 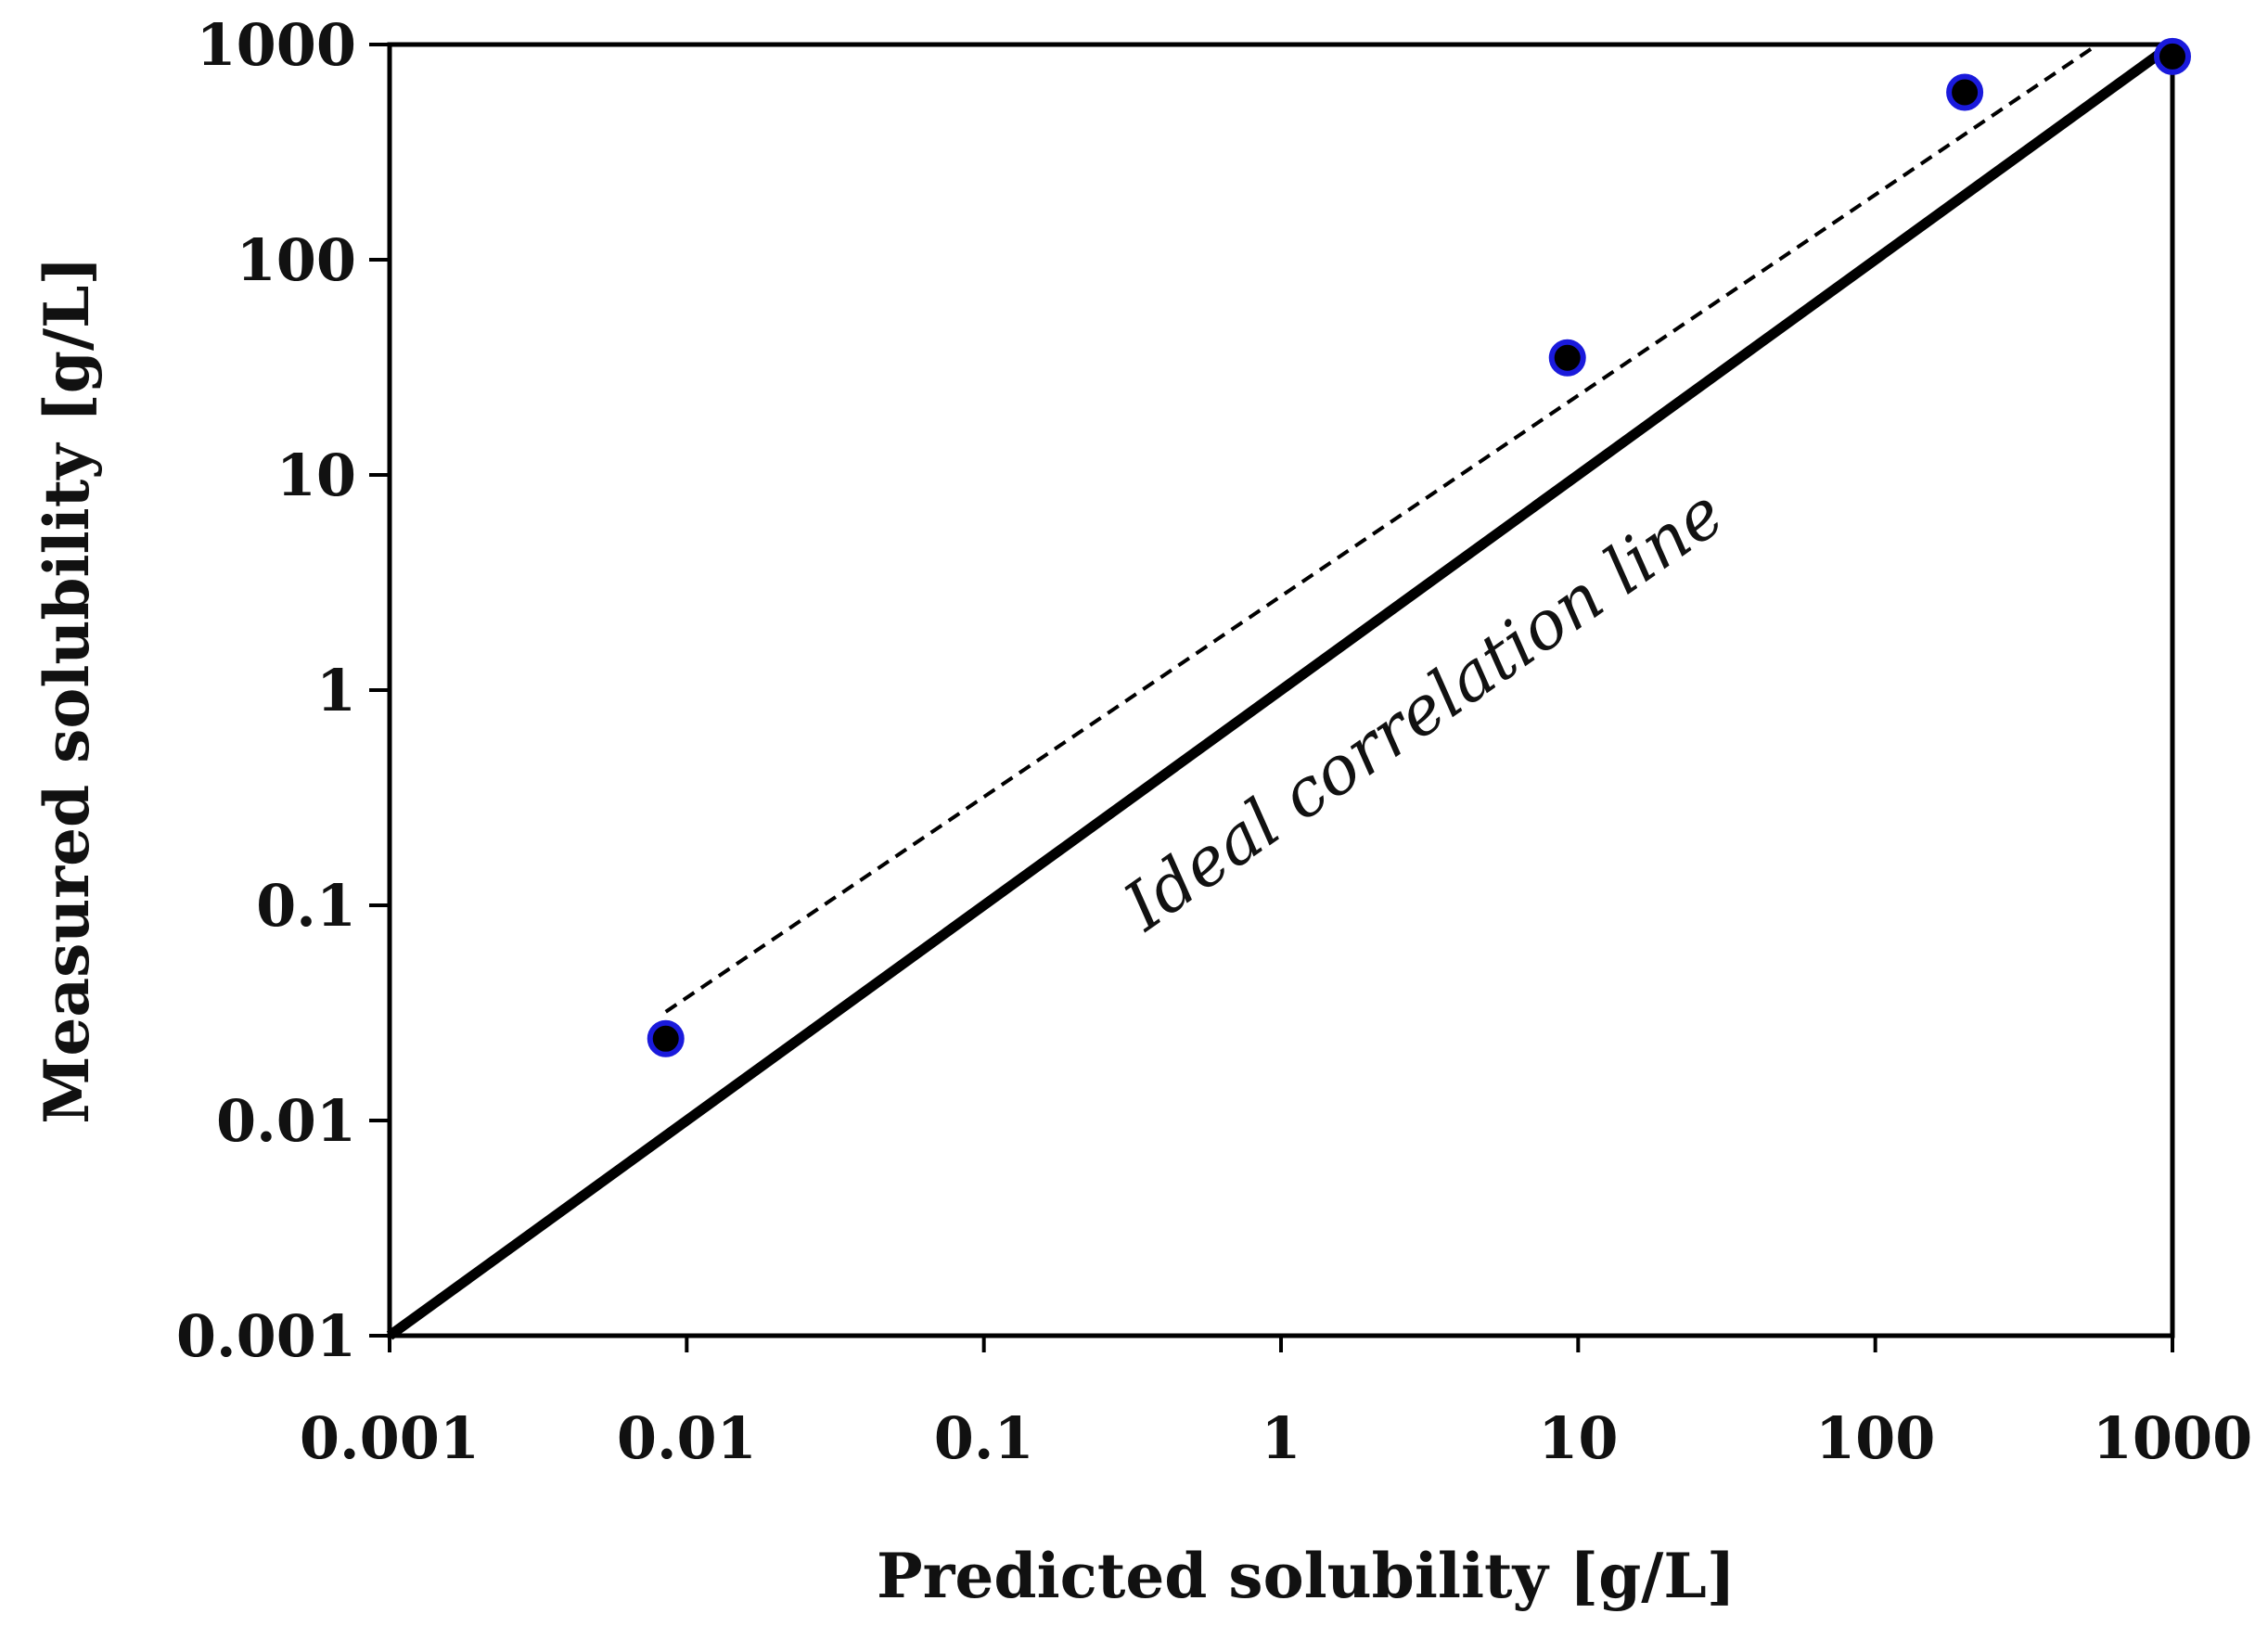 What do you see at coordinates (390, 1438) in the screenshot?
I see `x-tick-label: 0.001` at bounding box center [390, 1438].